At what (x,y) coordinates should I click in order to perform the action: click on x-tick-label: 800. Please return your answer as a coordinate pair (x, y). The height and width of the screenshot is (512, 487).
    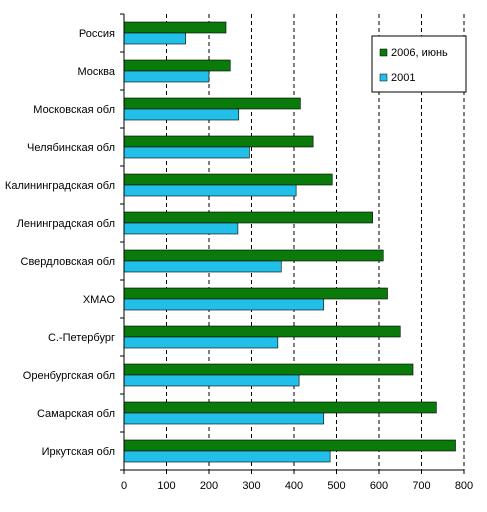
    Looking at the image, I should click on (464, 486).